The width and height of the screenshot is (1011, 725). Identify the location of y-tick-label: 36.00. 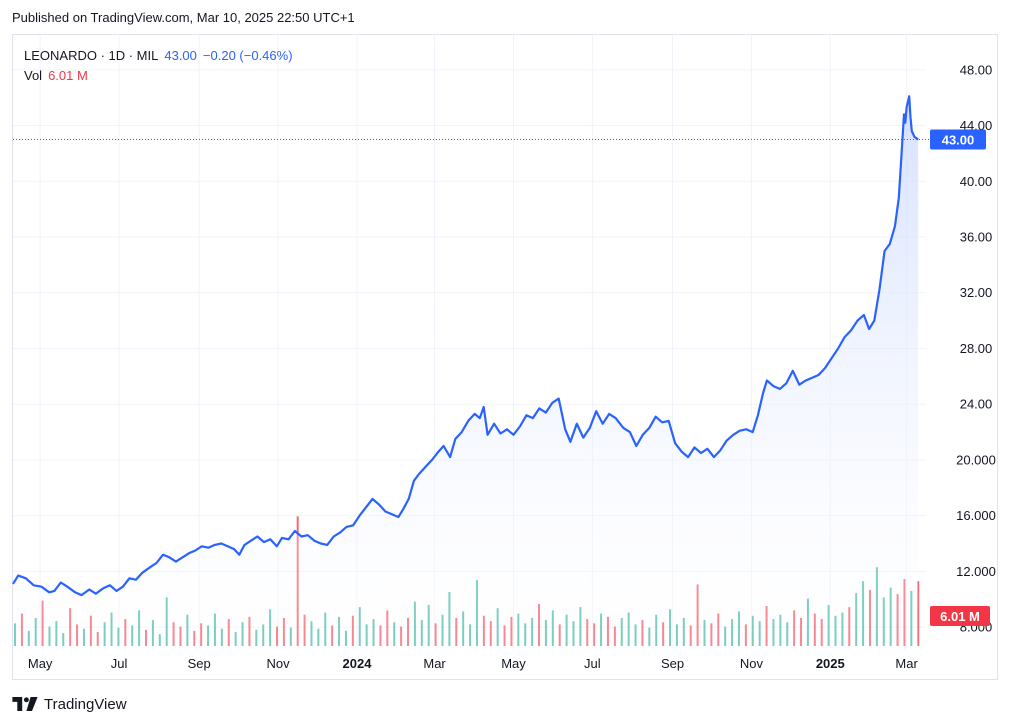
(976, 237).